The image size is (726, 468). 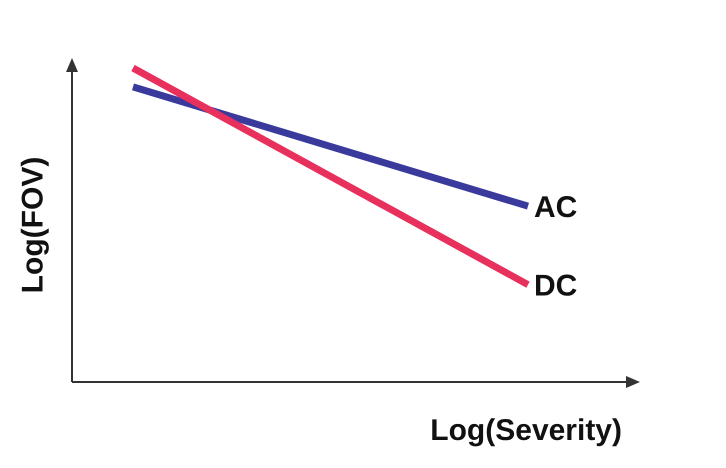 What do you see at coordinates (556, 286) in the screenshot?
I see `series-label: DC` at bounding box center [556, 286].